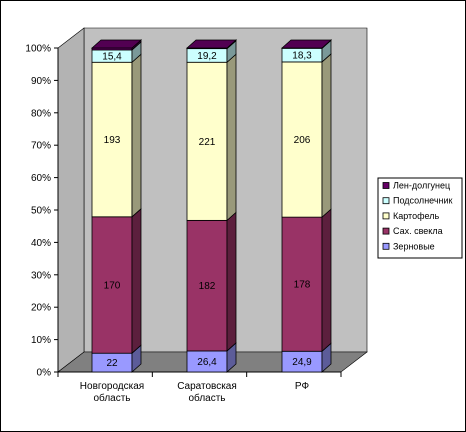 This screenshot has width=466, height=432. I want to click on y-tick-label: 0%, so click(44, 373).